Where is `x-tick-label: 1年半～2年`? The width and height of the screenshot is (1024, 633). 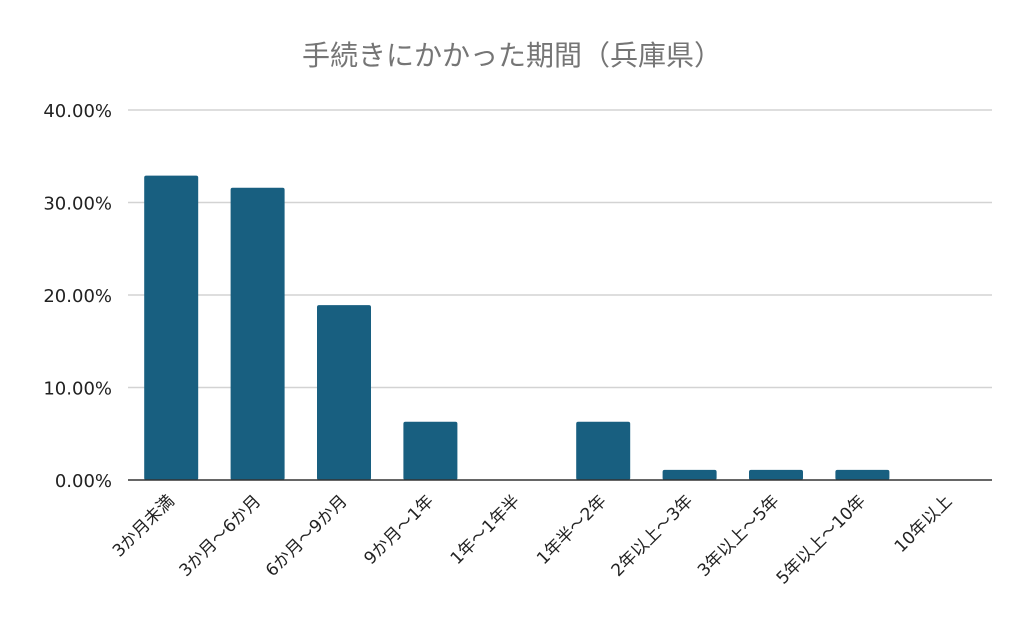 x-tick-label: 1年半～2年 is located at coordinates (572, 530).